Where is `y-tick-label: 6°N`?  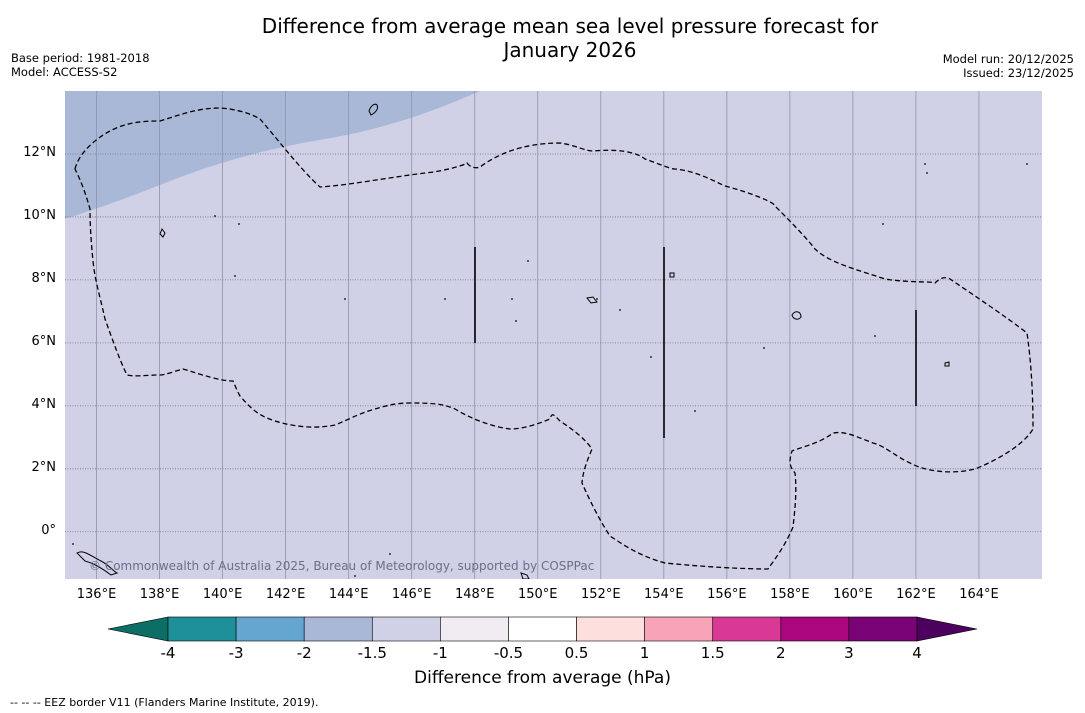
y-tick-label: 6°N is located at coordinates (44, 341).